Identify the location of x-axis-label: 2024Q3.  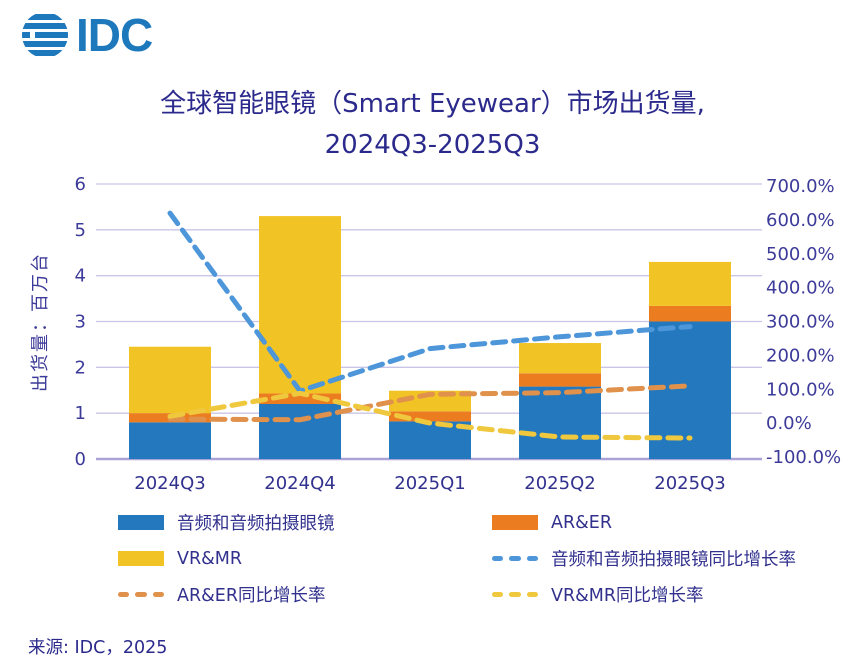
(169, 483).